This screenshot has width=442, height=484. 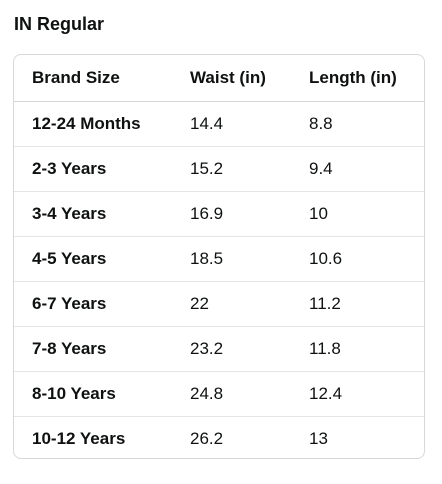 I want to click on length-cell: 10, so click(x=359, y=214).